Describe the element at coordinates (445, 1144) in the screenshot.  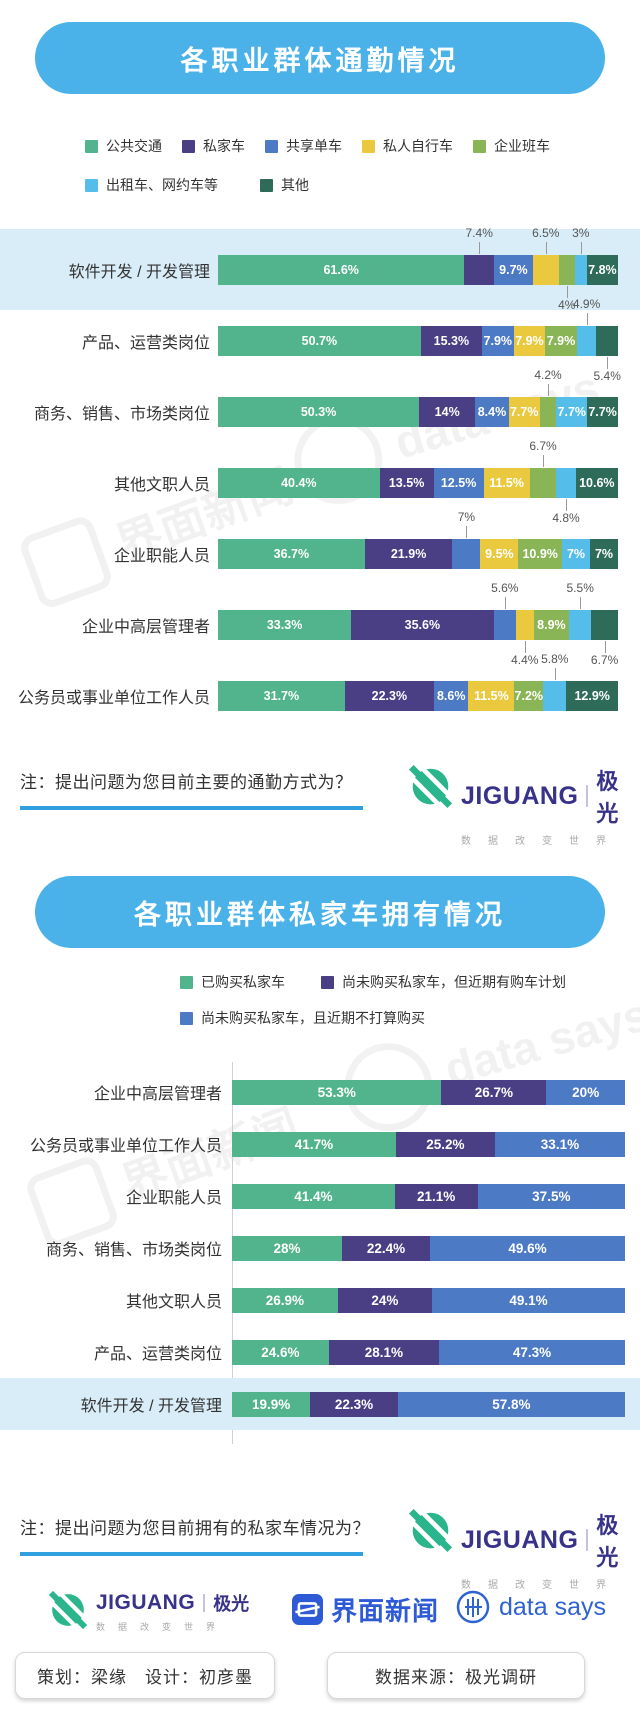
I see `bar-segment: 25.2%` at that location.